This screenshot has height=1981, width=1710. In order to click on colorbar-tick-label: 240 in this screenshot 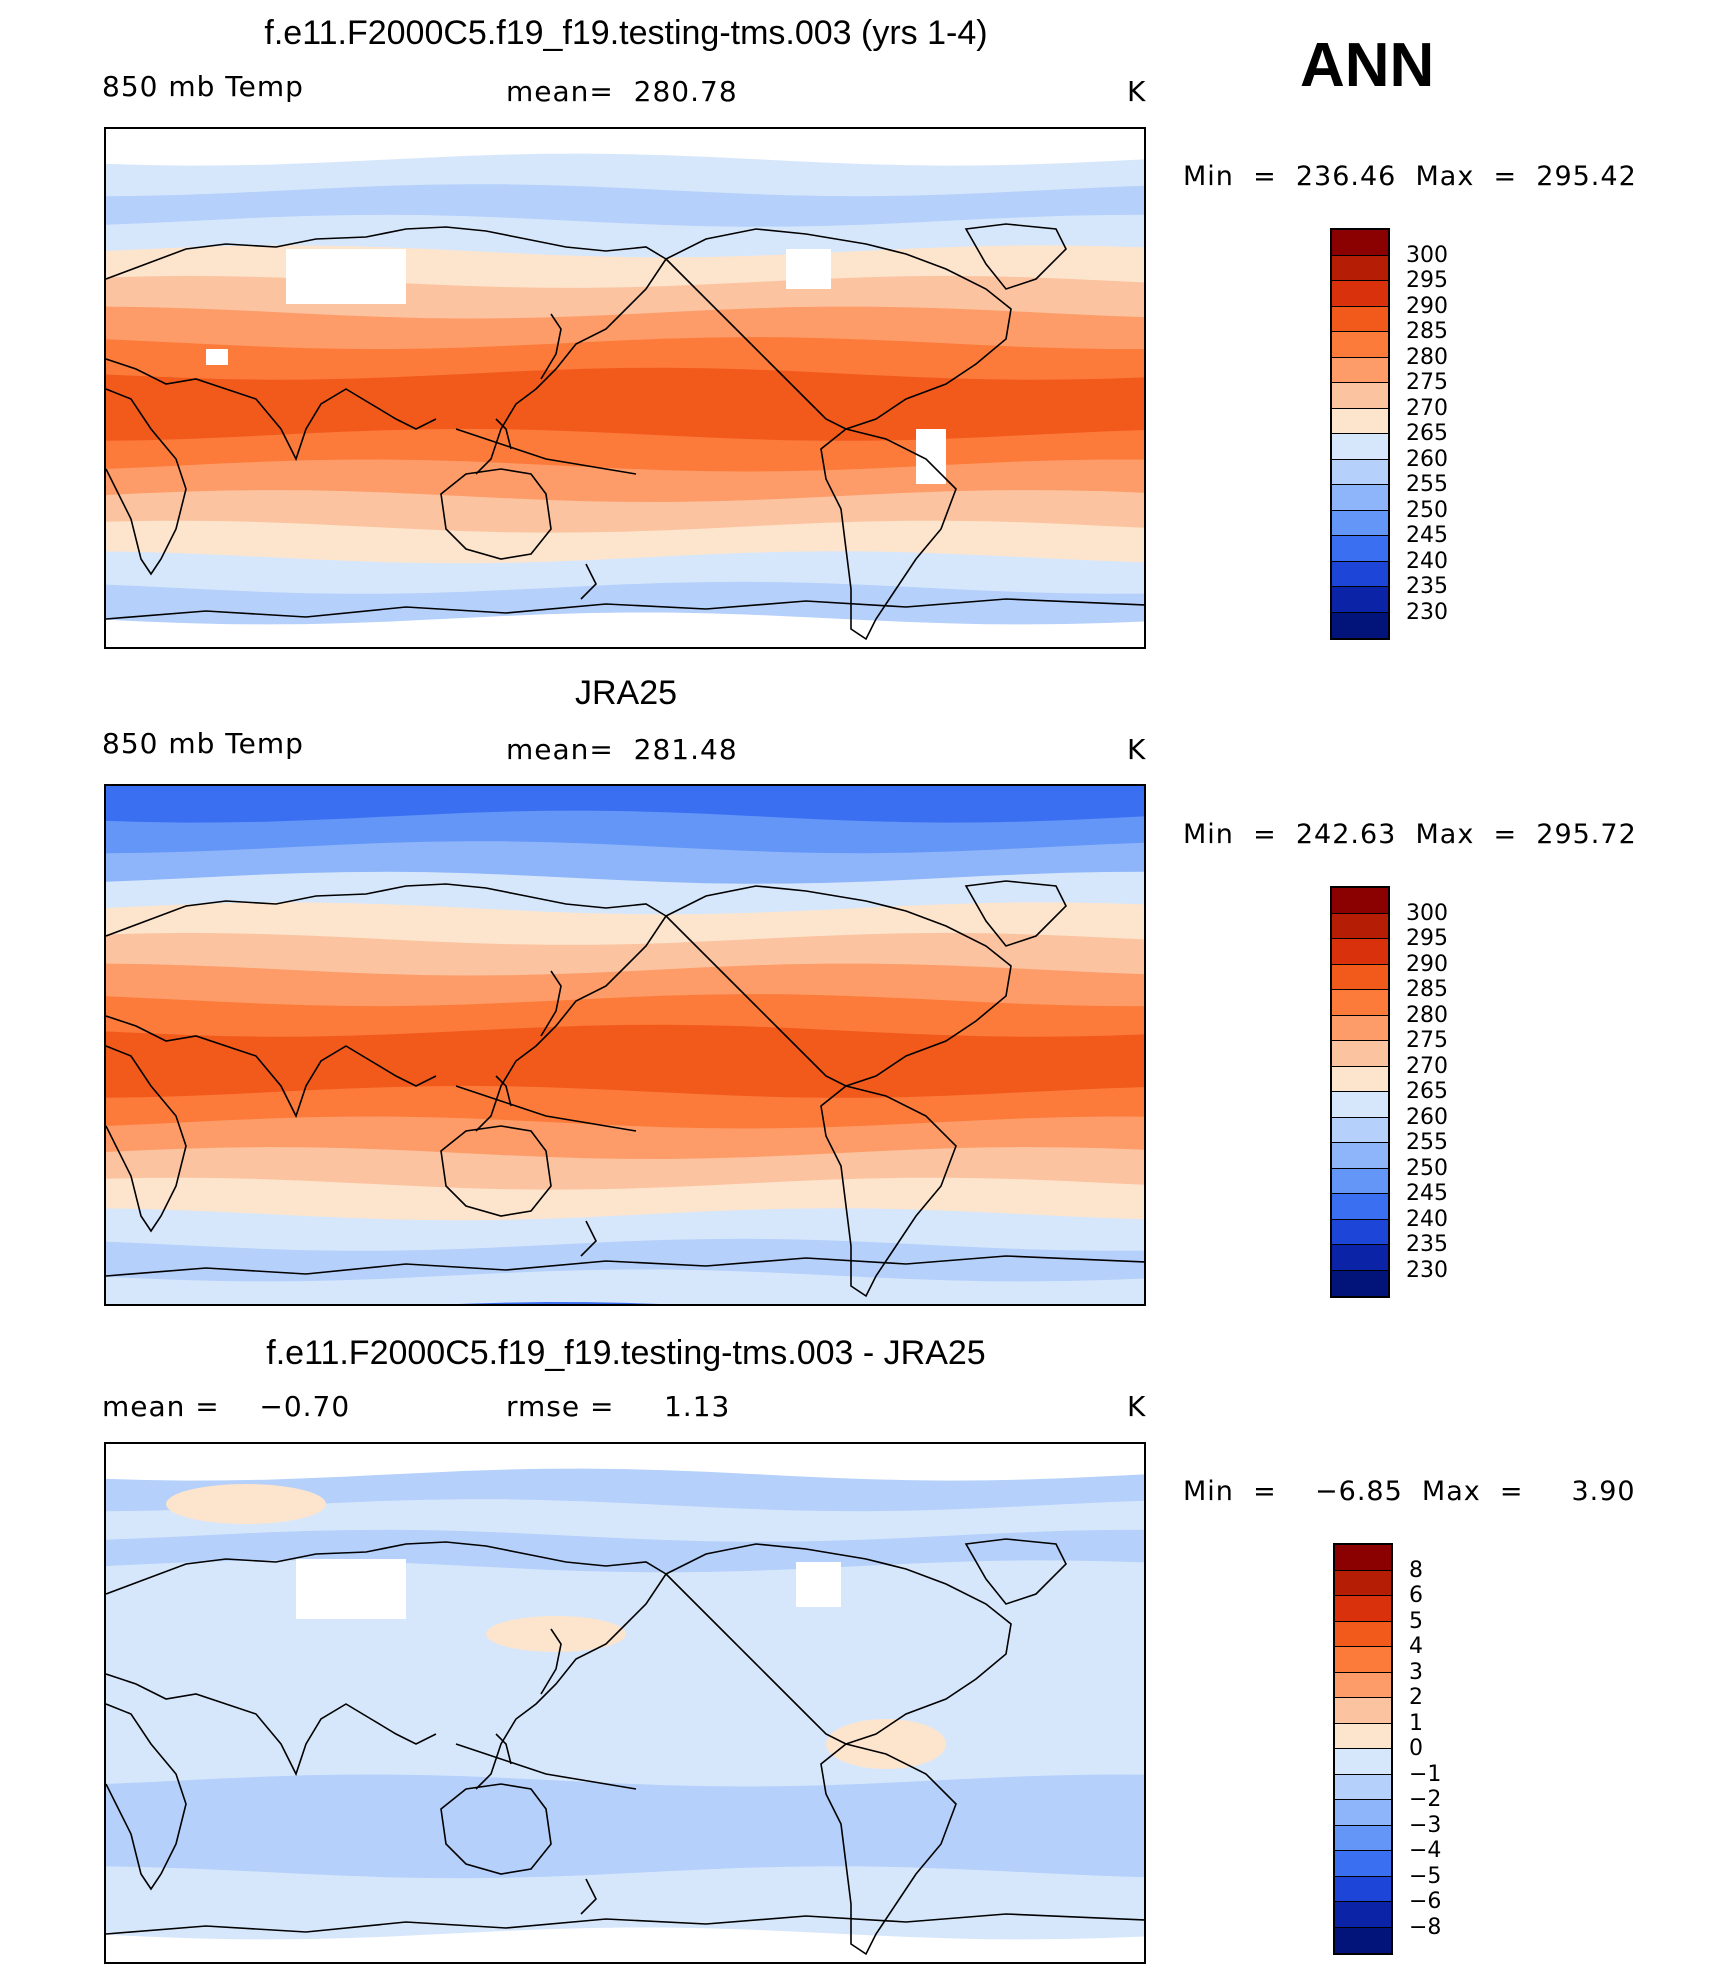, I will do `click(1427, 561)`.